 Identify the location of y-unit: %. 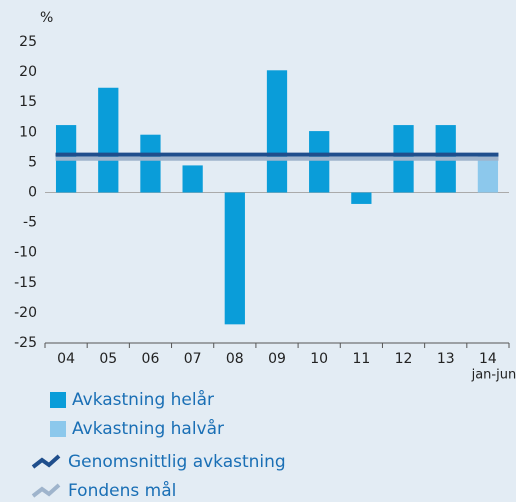
(46, 18).